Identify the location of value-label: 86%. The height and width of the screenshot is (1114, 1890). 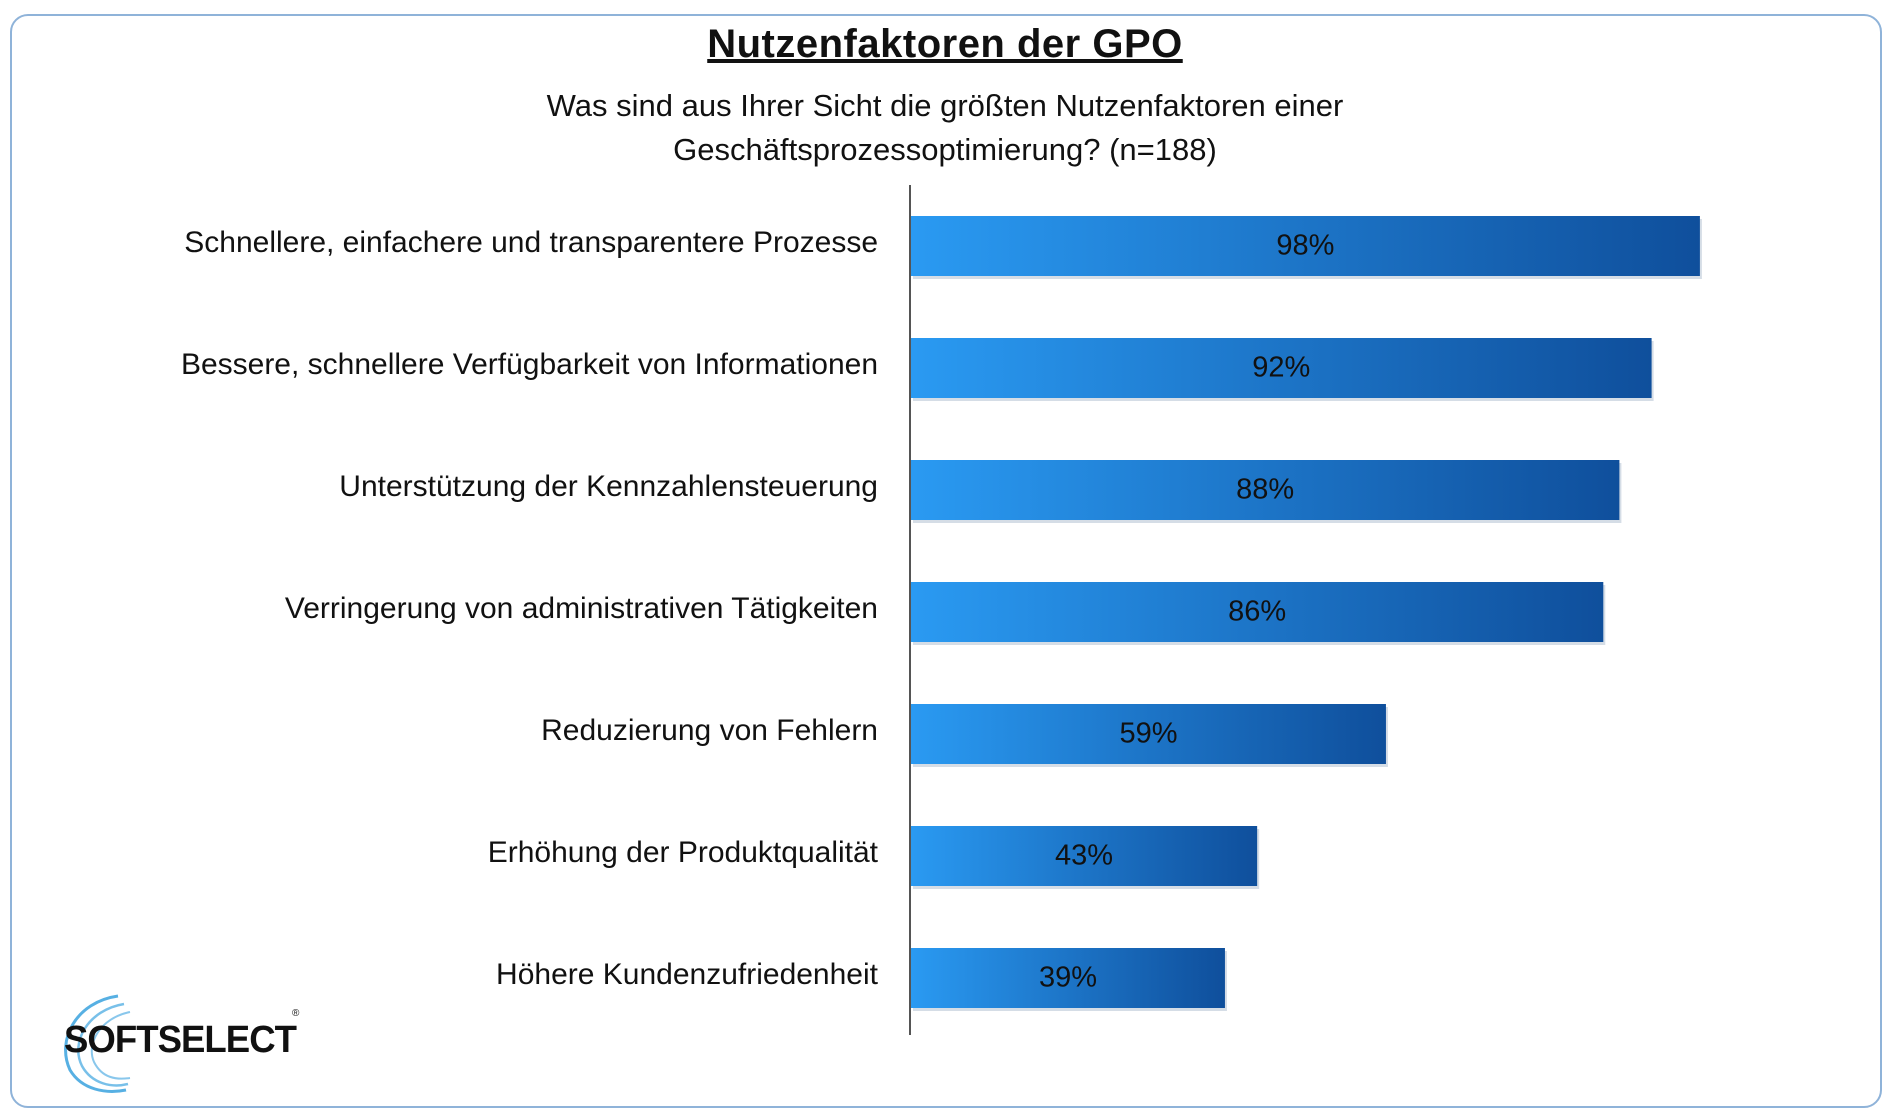
(1257, 612).